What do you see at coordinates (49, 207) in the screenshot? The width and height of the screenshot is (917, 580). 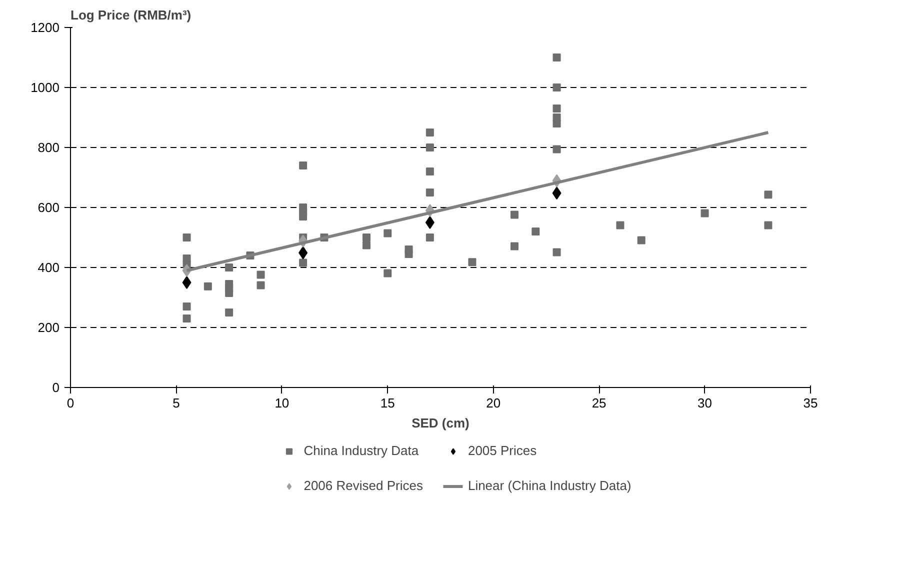 I see `y-tick-label: 600` at bounding box center [49, 207].